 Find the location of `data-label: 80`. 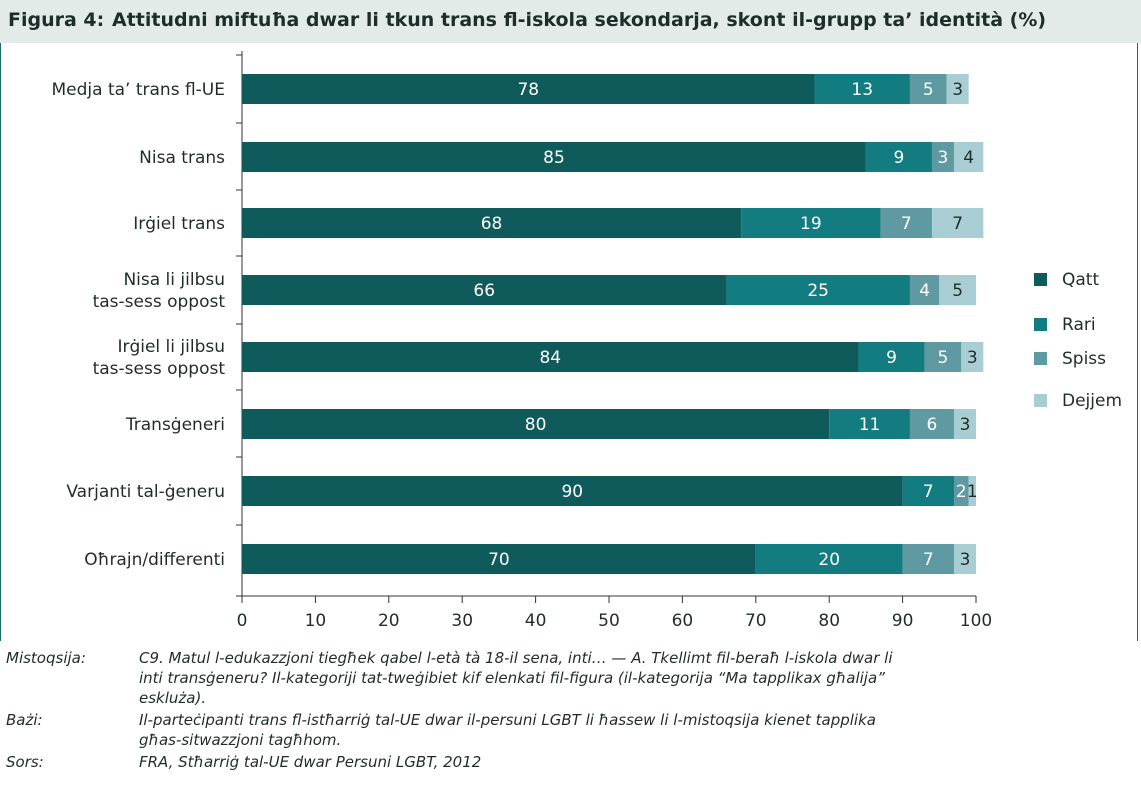

data-label: 80 is located at coordinates (536, 425).